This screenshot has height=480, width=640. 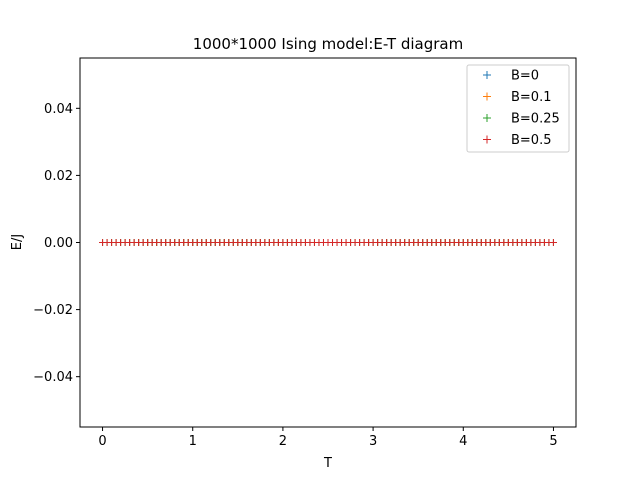 I want to click on legend-label: B=0.1, so click(x=531, y=97).